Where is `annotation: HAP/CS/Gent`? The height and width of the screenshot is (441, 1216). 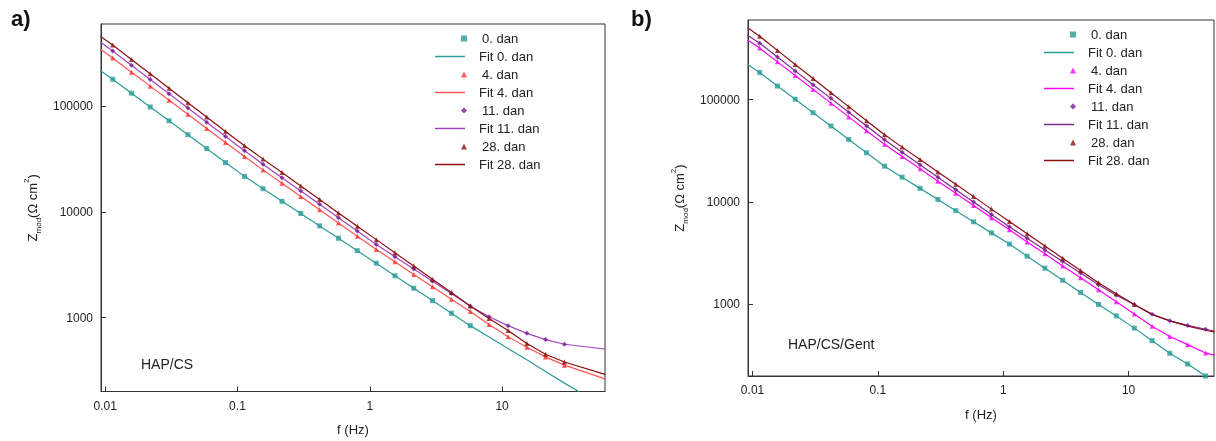
annotation: HAP/CS/Gent is located at coordinates (831, 344).